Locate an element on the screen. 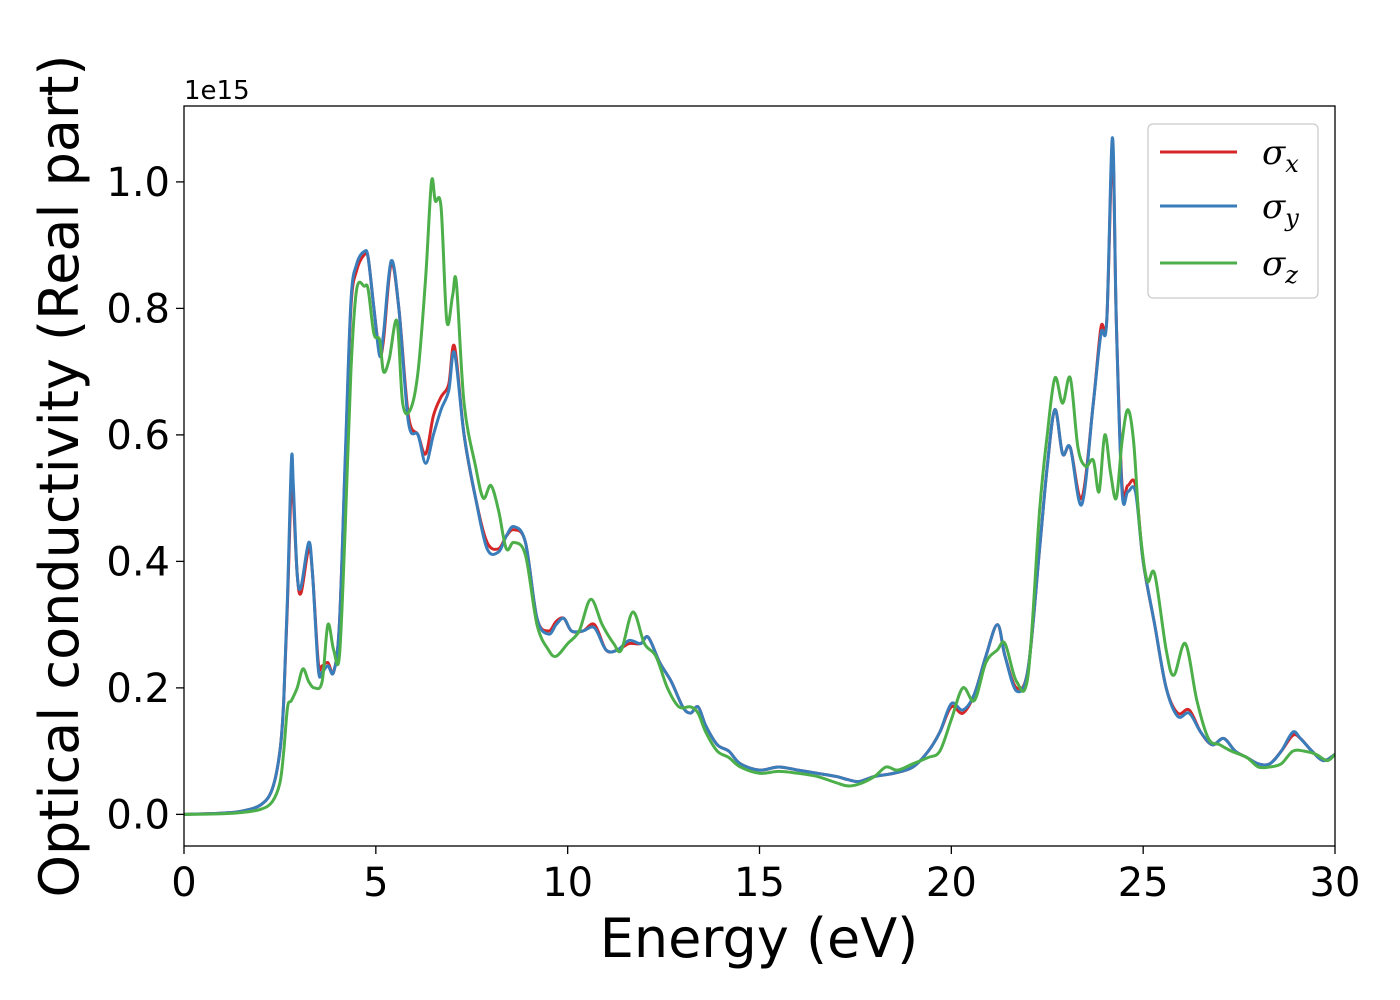 The image size is (1400, 1000). legend-label-sigma-z: σz is located at coordinates (1280, 266).